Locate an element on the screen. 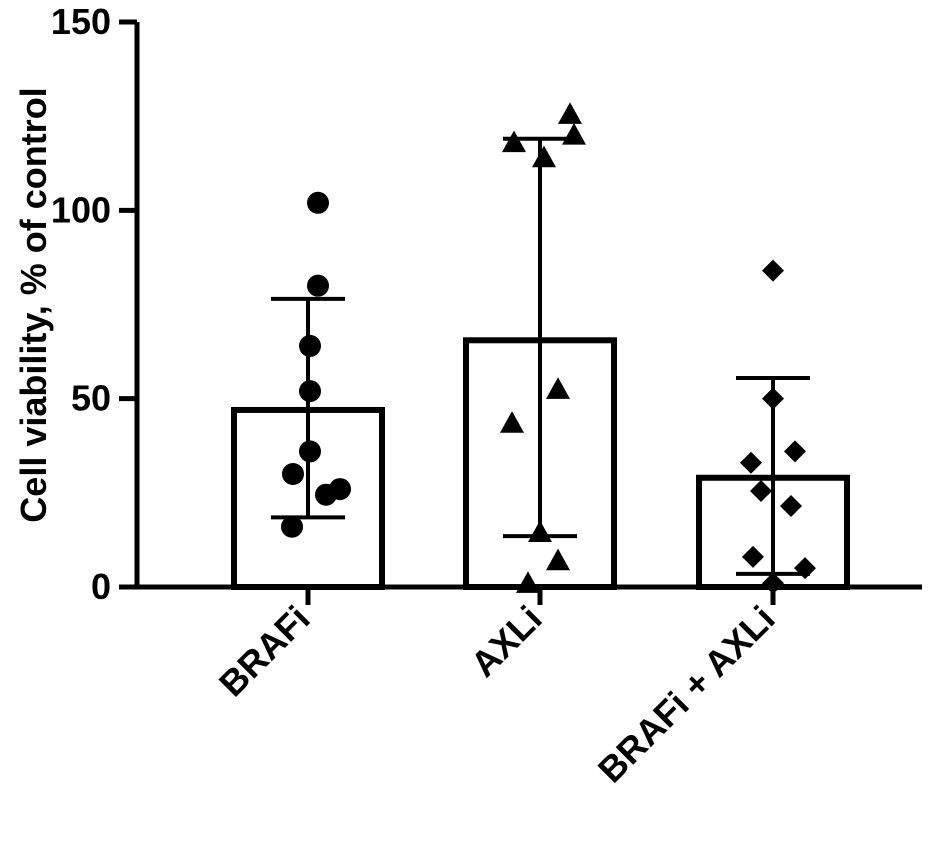 This screenshot has width=944, height=841. x-tick-label: AXLi is located at coordinates (506, 641).